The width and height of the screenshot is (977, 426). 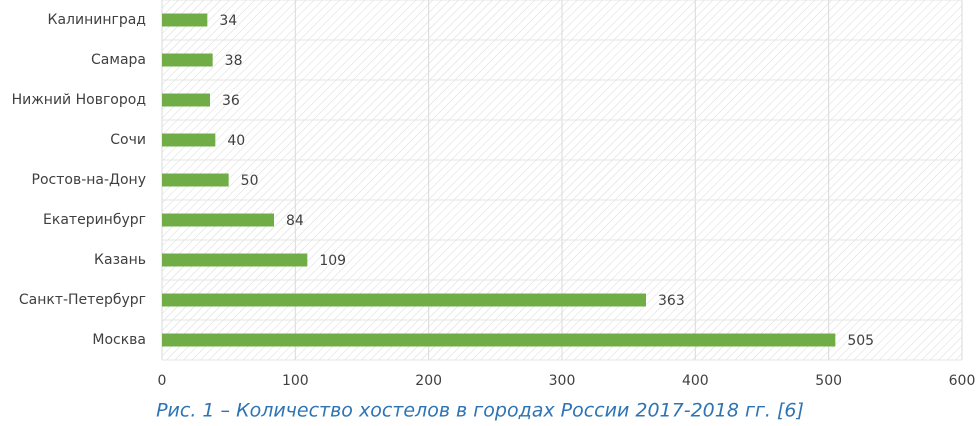 I want to click on x-tick-label: 400, so click(x=695, y=381).